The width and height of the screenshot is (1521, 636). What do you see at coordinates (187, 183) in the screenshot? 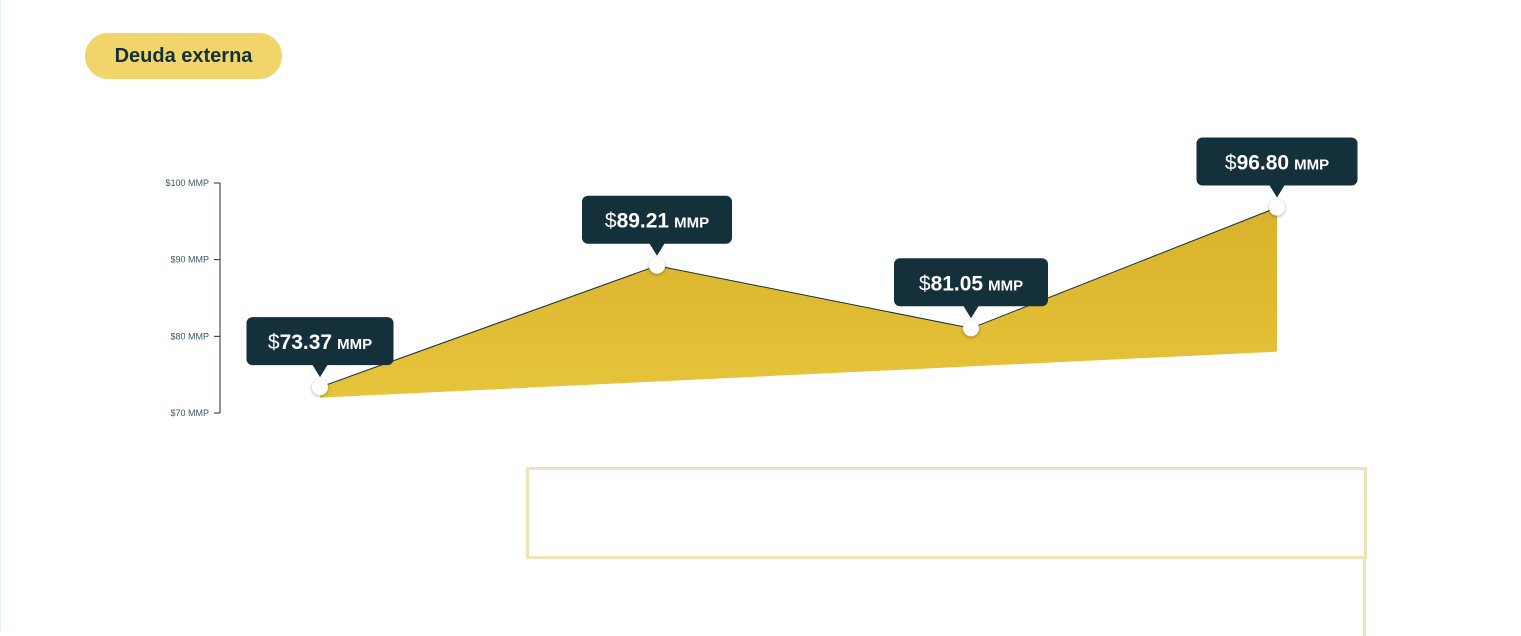
I see `y-axis-tick-label: $100 MMP` at bounding box center [187, 183].